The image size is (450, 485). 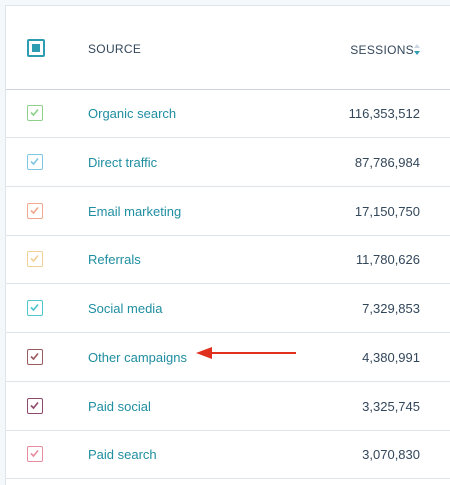 I want to click on source-link: Social media, so click(x=125, y=308).